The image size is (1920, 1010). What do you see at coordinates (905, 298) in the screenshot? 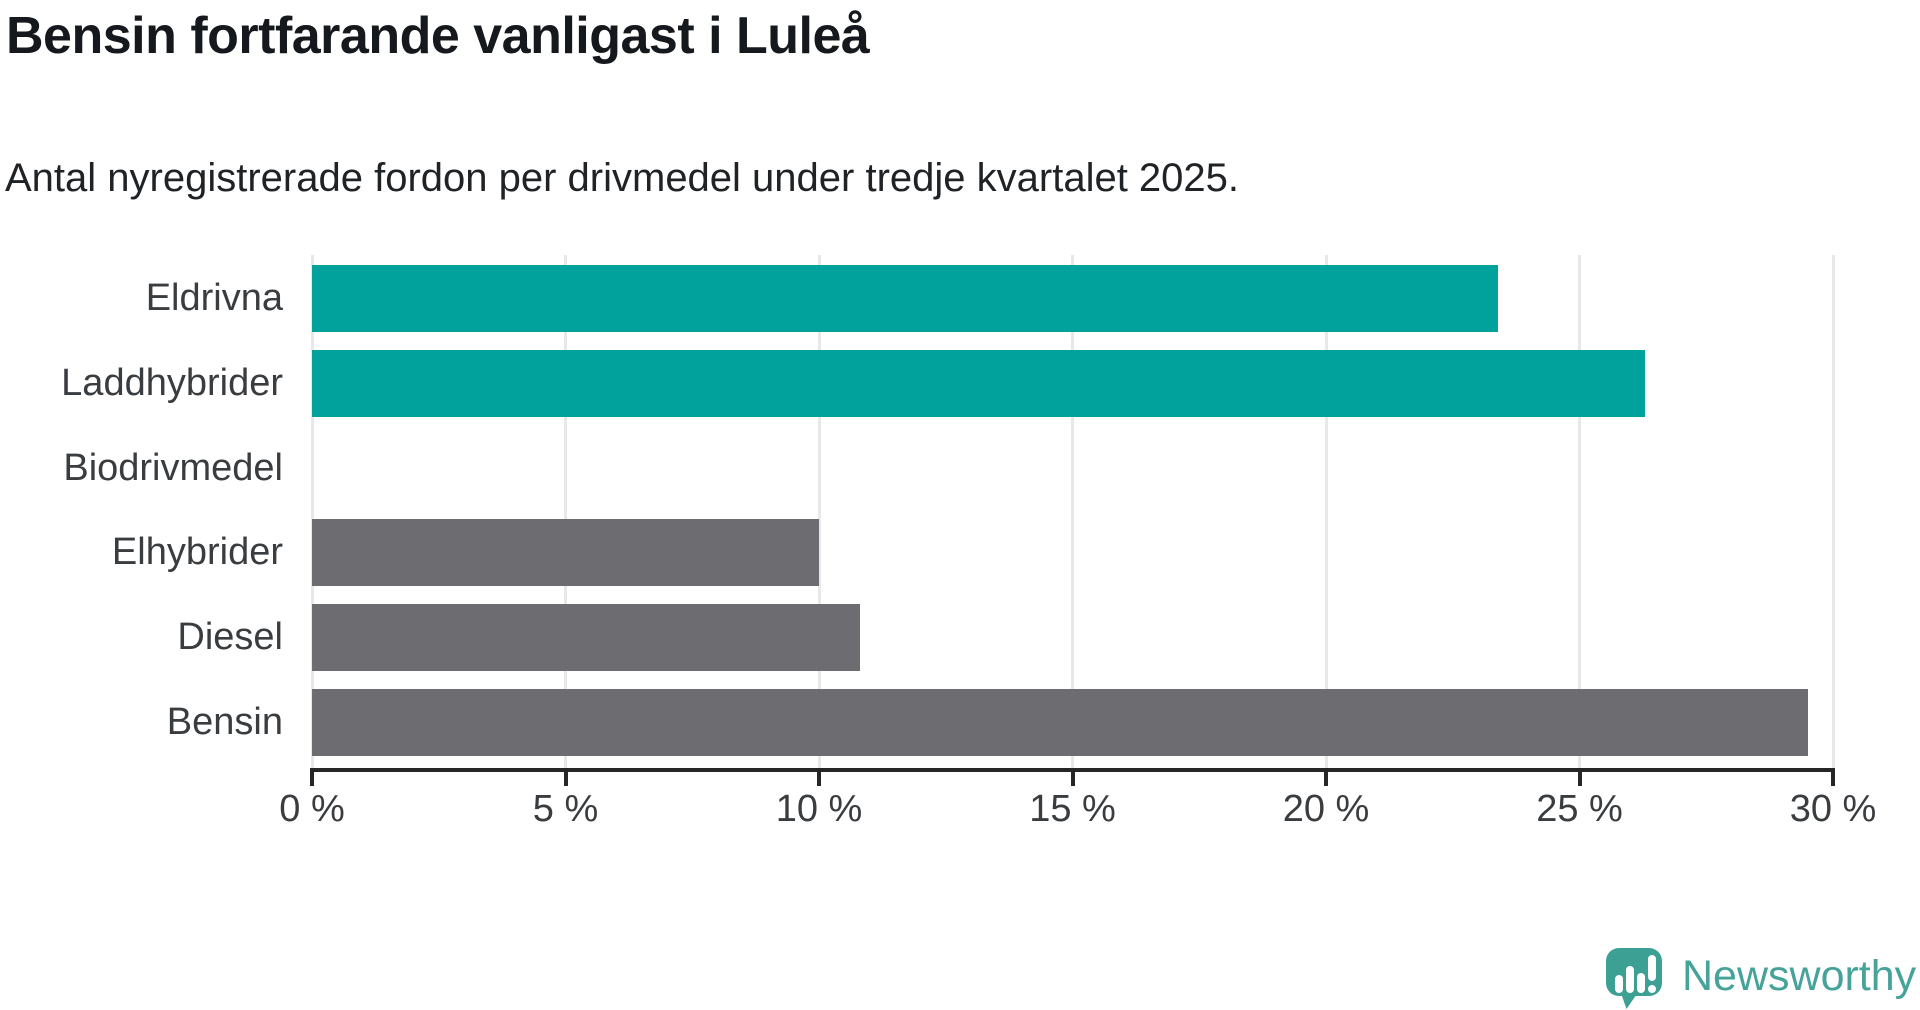
I see `bar-eldrivna` at bounding box center [905, 298].